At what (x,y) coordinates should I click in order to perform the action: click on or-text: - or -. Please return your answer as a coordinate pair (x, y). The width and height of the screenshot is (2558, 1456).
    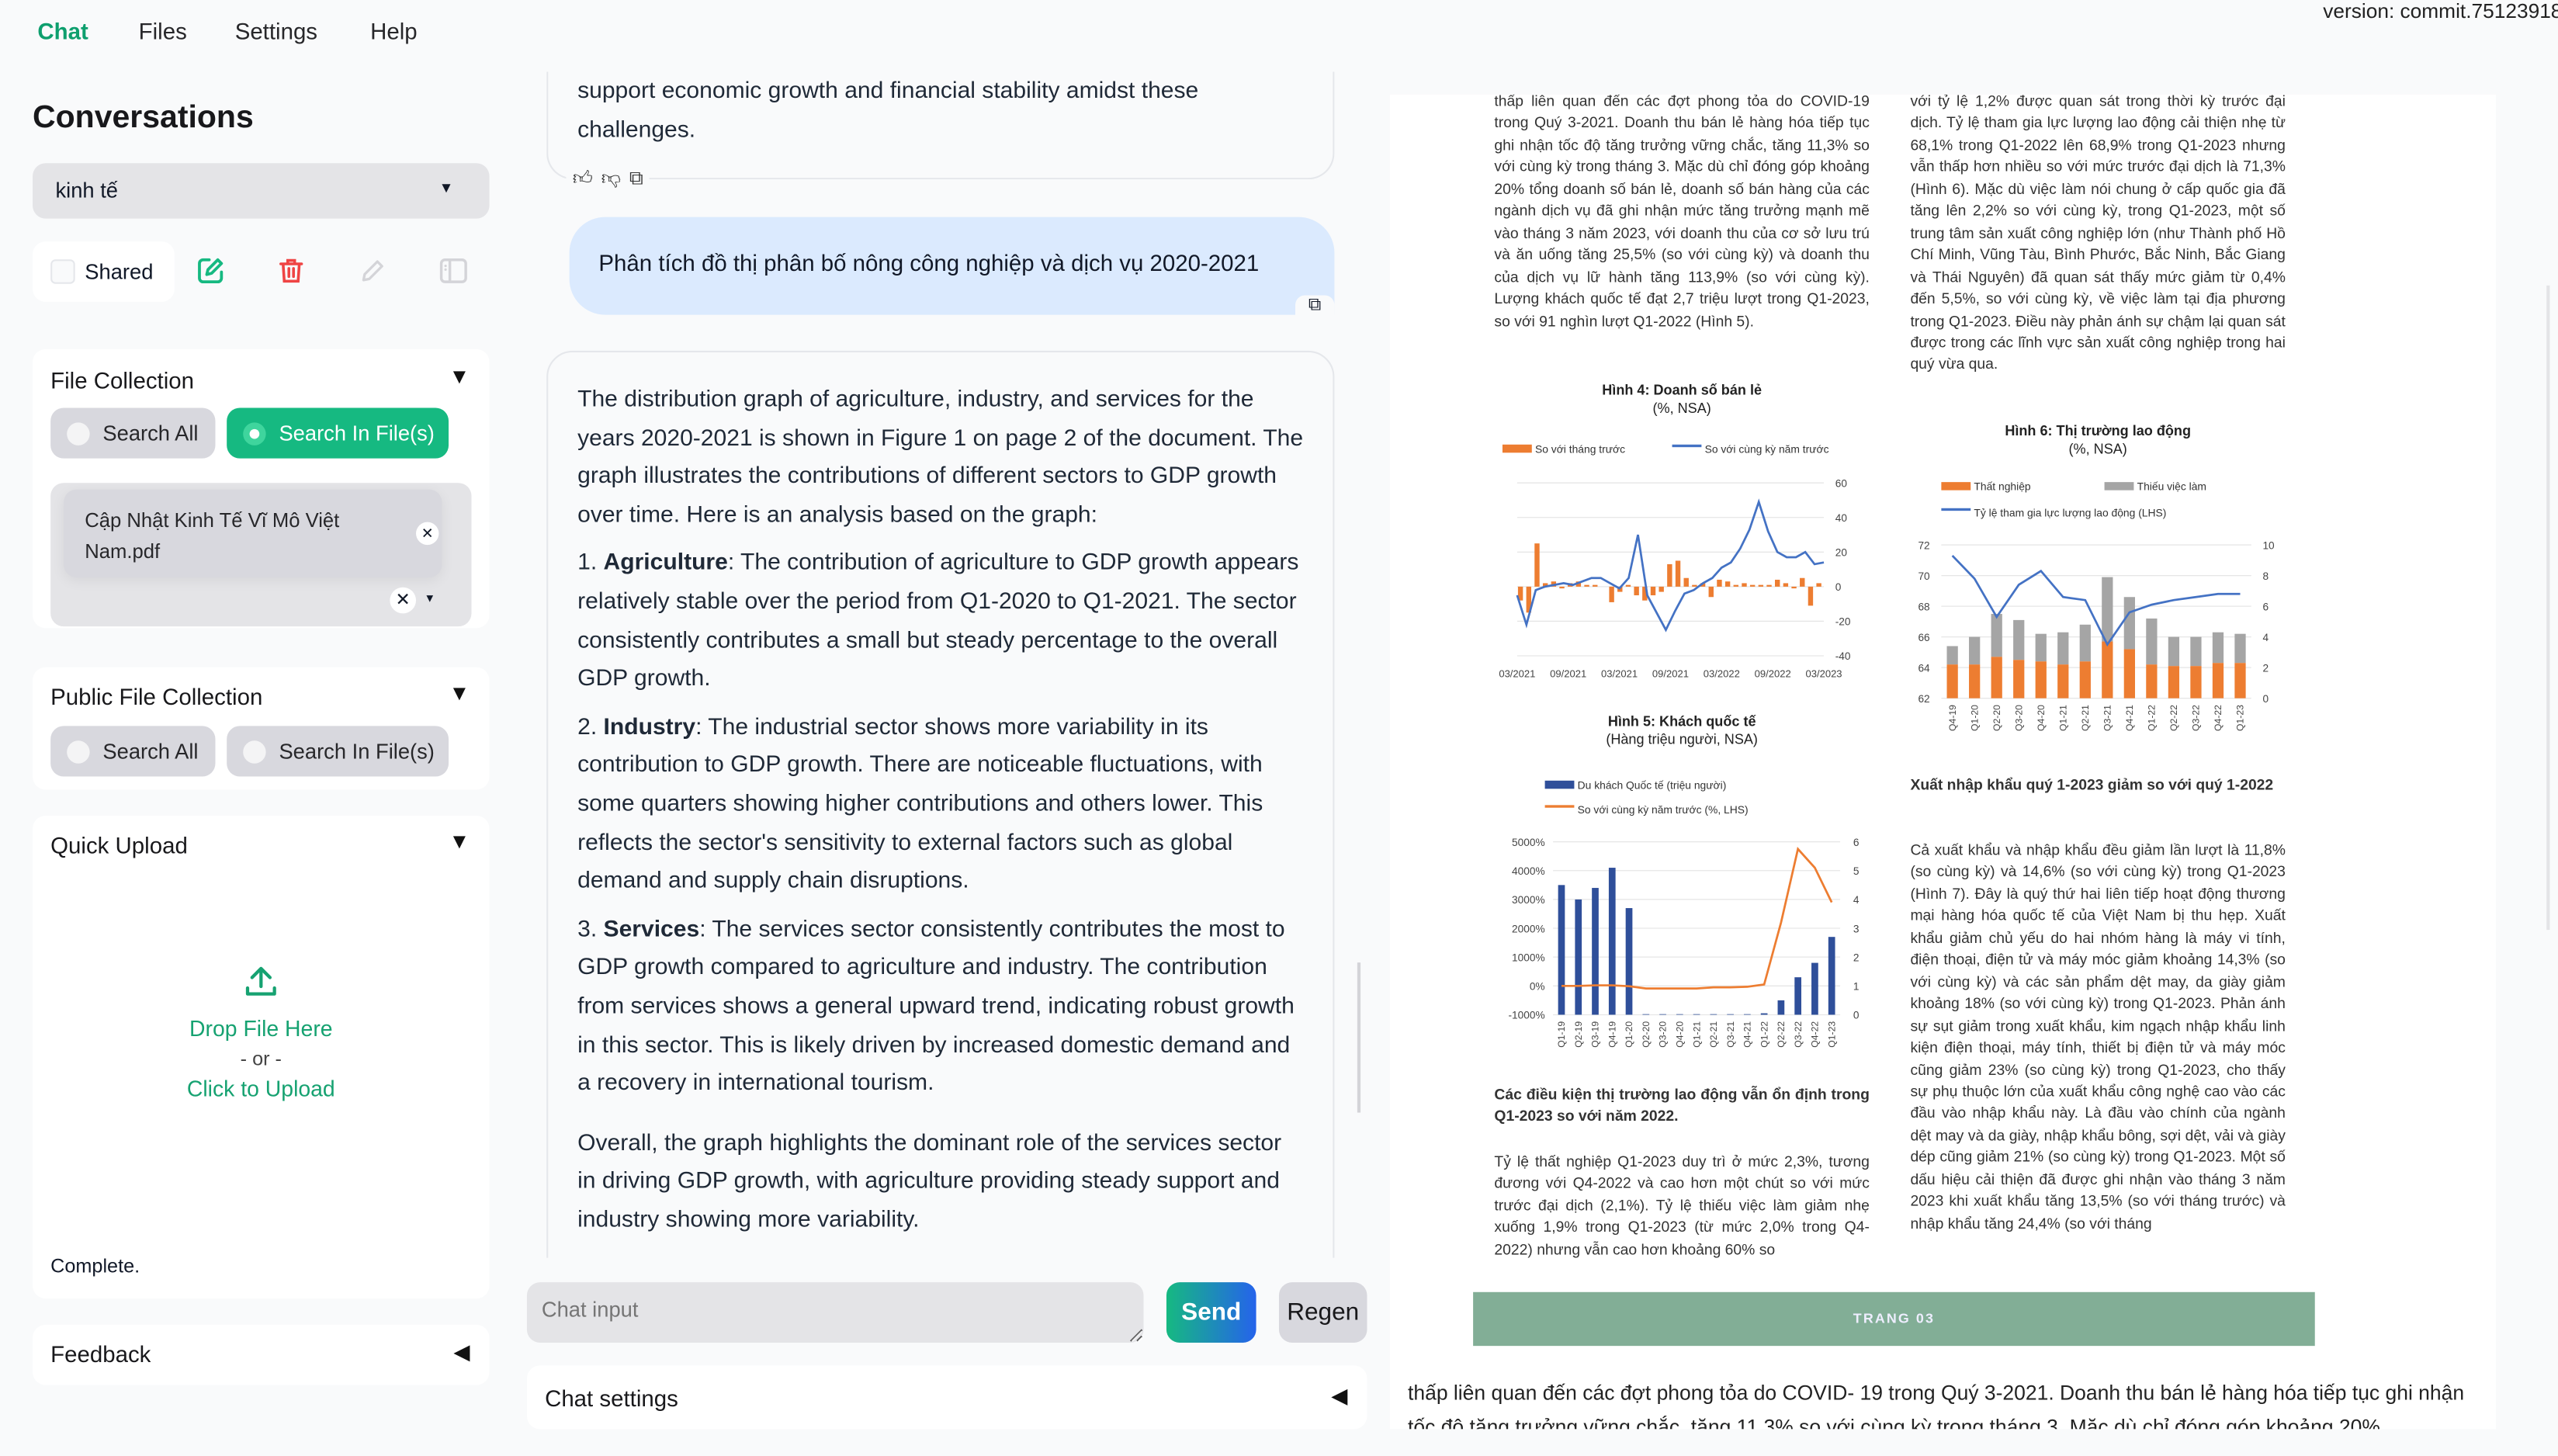
    Looking at the image, I should click on (261, 1058).